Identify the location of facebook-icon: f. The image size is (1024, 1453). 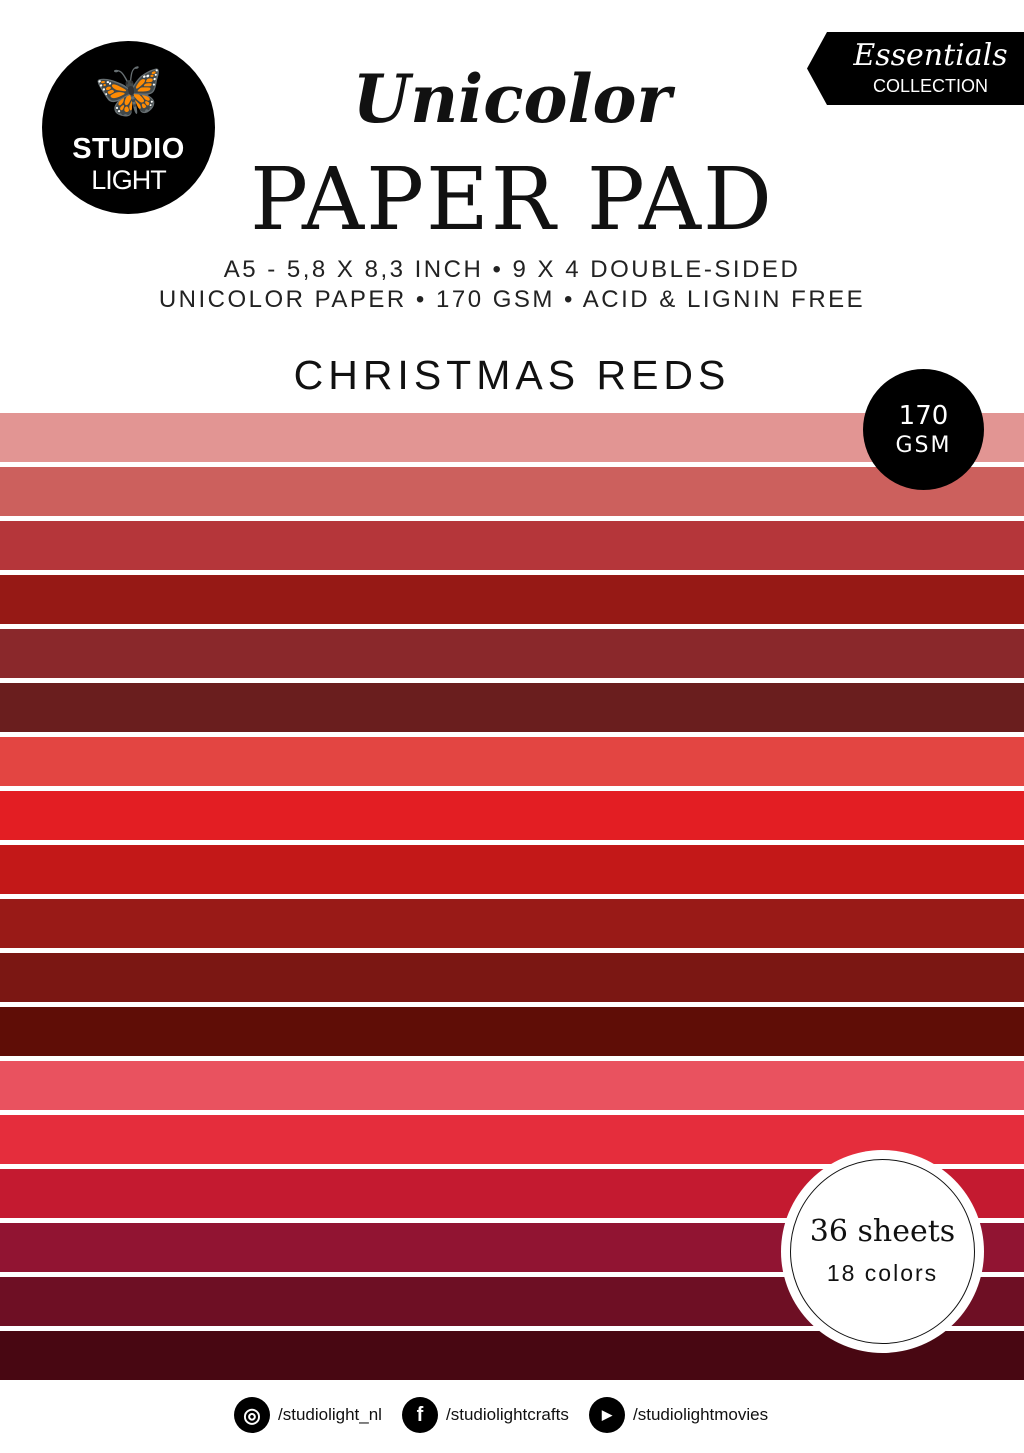
(420, 1415).